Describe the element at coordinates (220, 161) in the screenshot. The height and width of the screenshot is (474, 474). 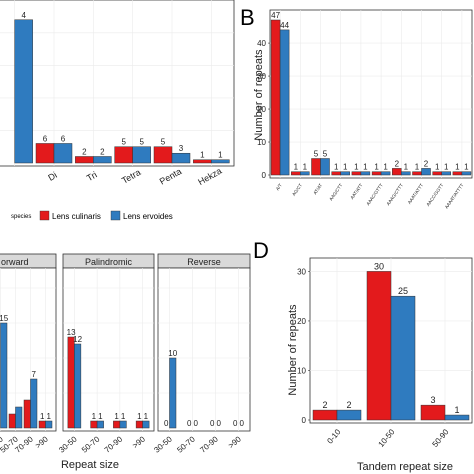
I see `bar-ervoides-hekza` at that location.